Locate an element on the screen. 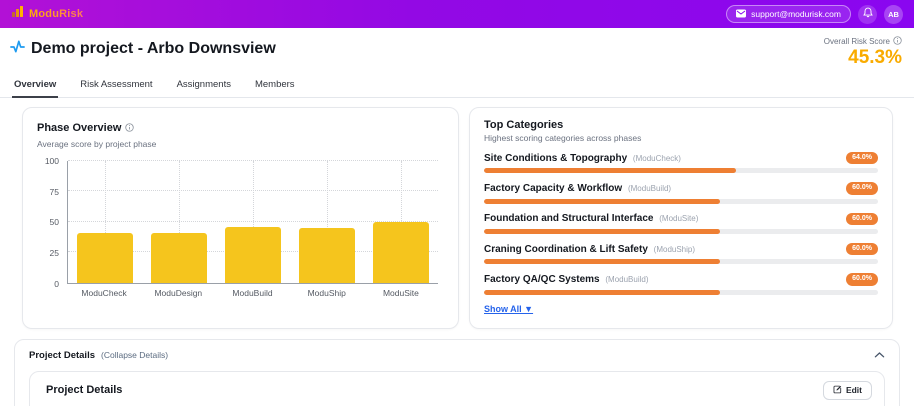 This screenshot has width=914, height=406. edit-button: Edit is located at coordinates (847, 390).